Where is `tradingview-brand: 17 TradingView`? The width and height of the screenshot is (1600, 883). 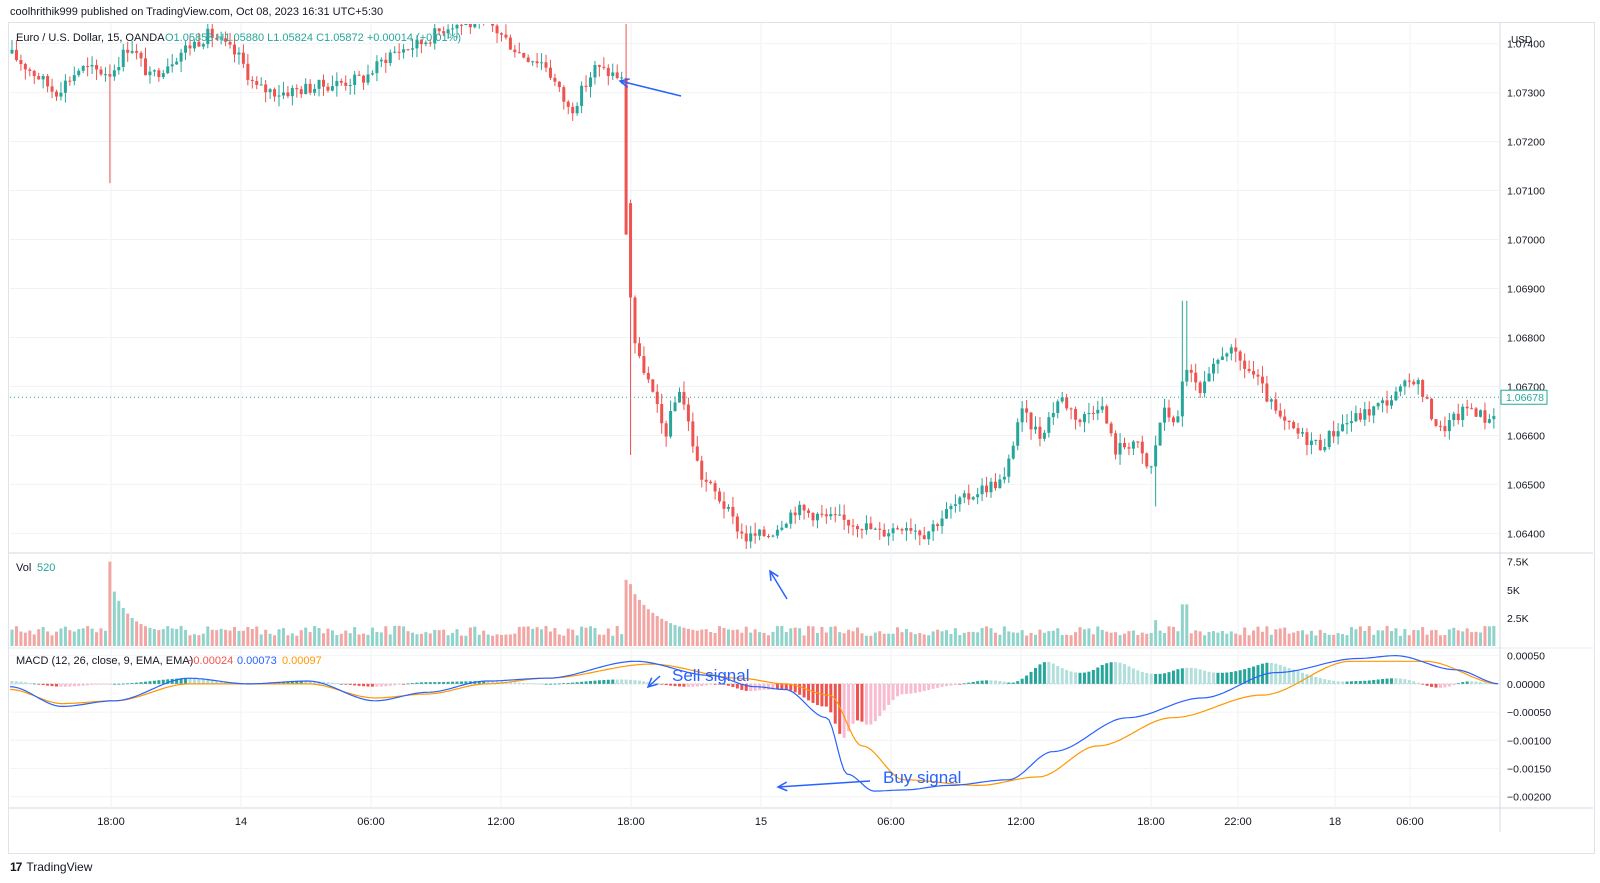
tradingview-brand: 17 TradingView is located at coordinates (51, 867).